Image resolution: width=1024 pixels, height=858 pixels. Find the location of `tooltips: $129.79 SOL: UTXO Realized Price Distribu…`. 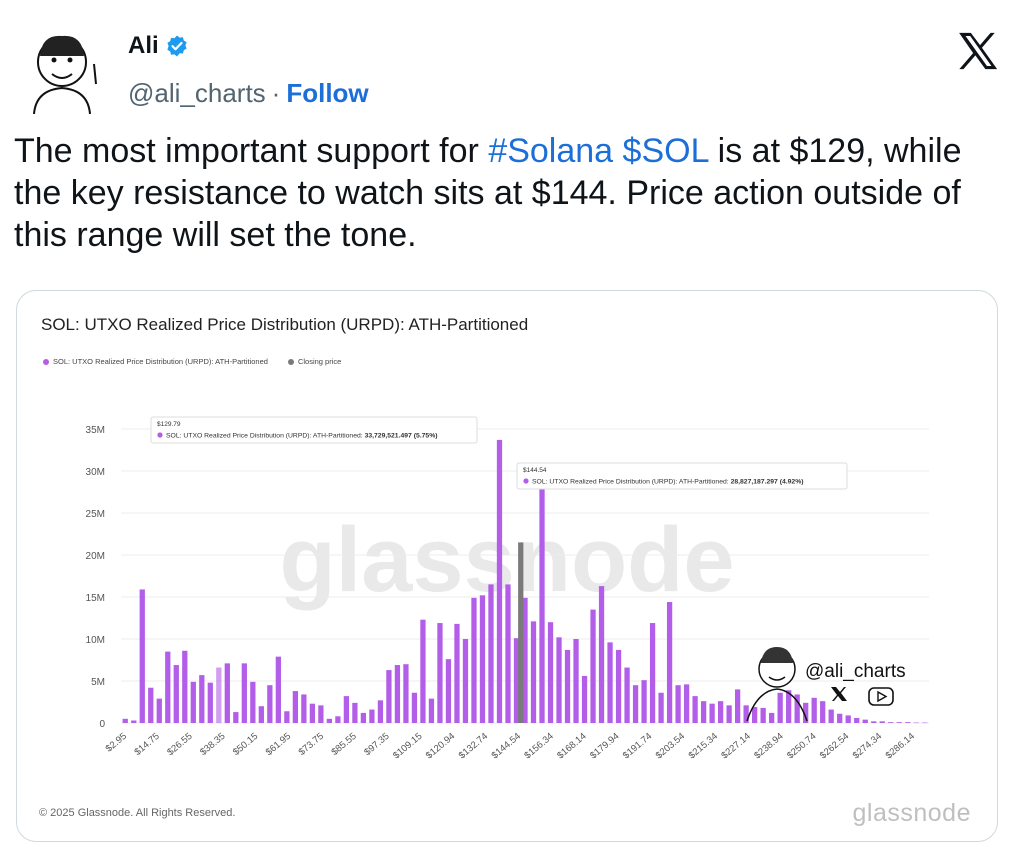

tooltips: $129.79 SOL: UTXO Realized Price Distribu… is located at coordinates (499, 453).